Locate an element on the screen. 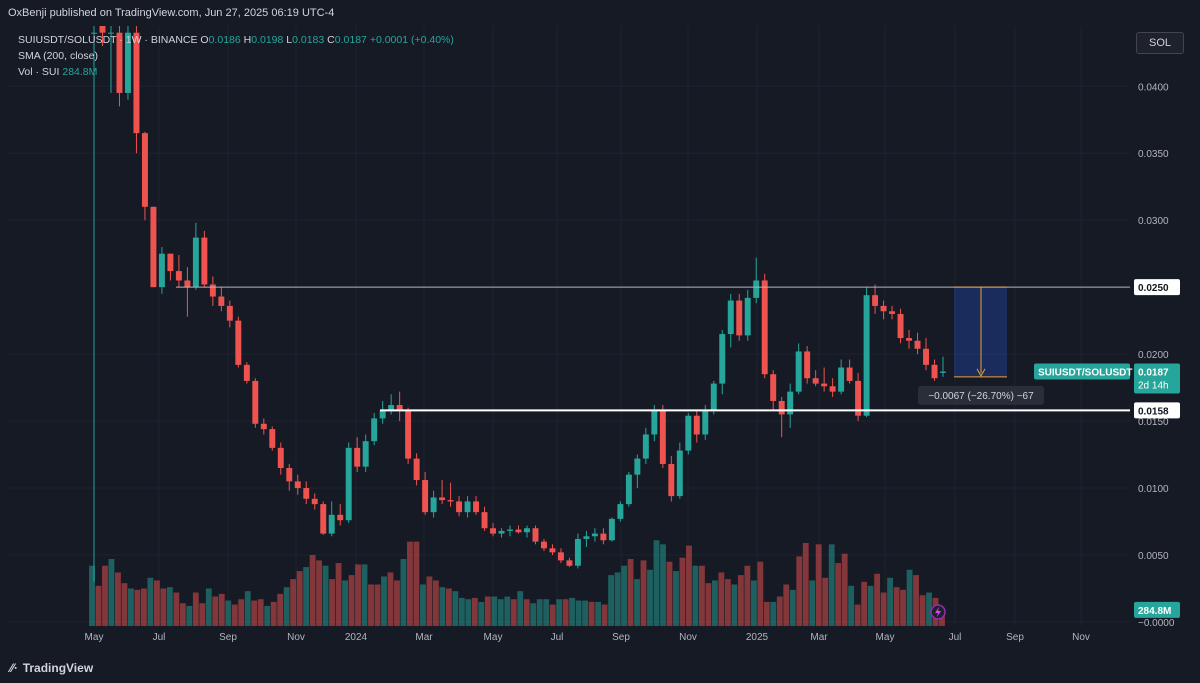  y-tick-label: −0.0000 is located at coordinates (1156, 623).